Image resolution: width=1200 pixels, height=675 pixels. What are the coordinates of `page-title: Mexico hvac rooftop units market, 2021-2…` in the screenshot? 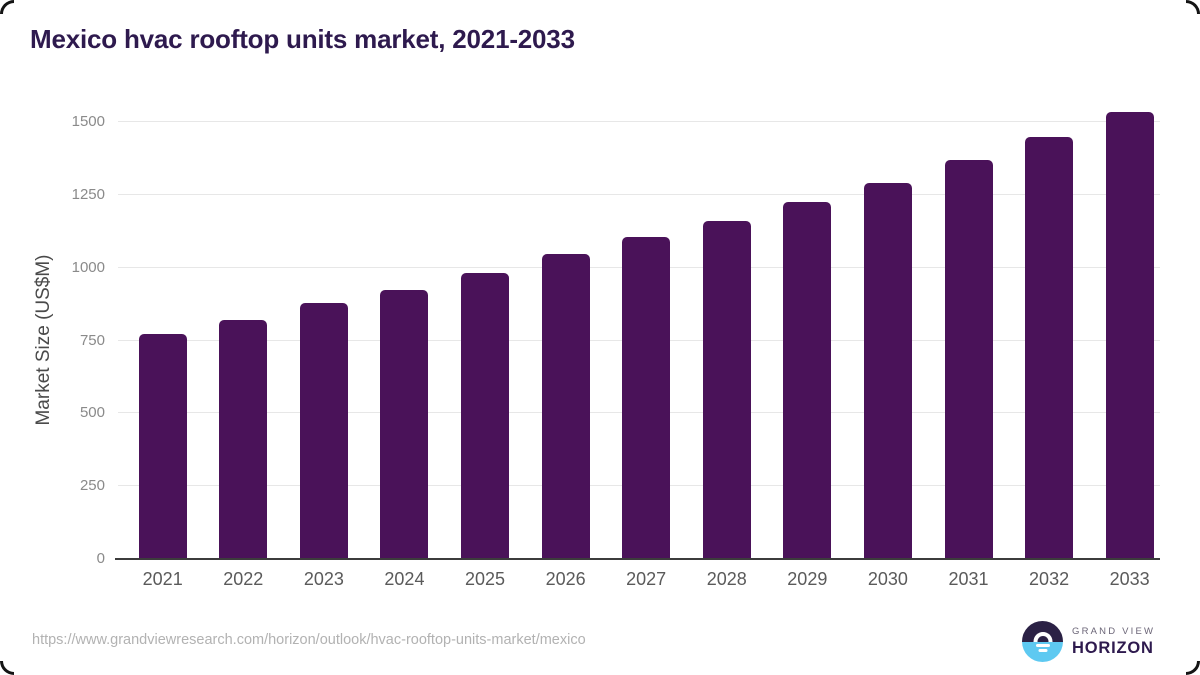 It's located at (302, 39).